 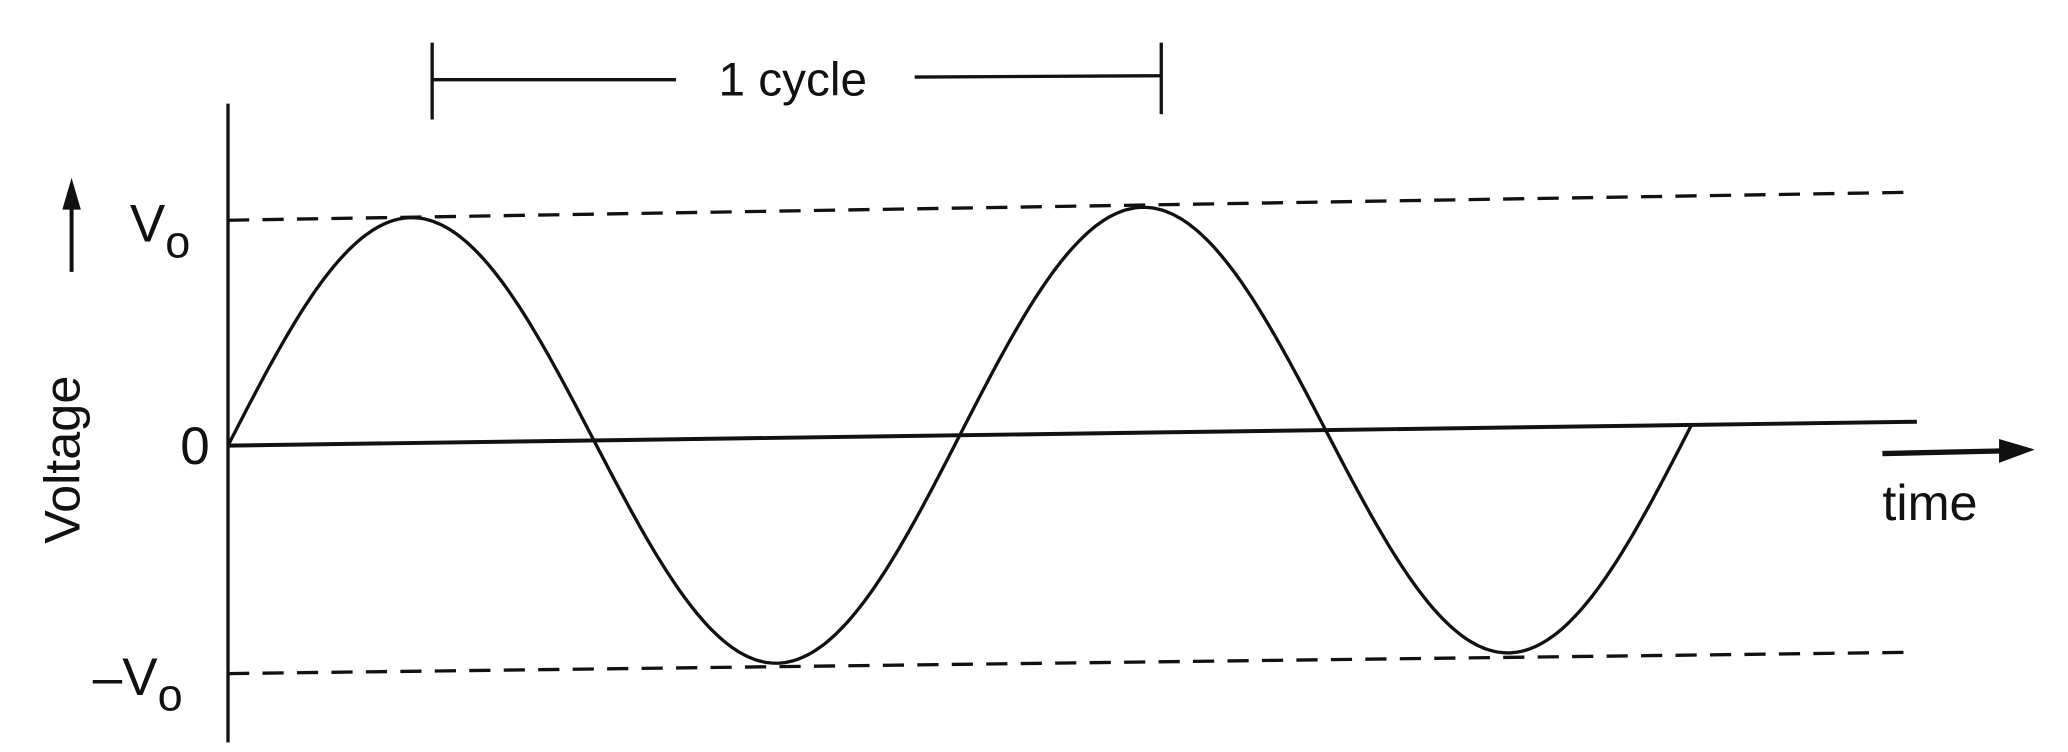 I want to click on negative-peak-voltage-label: –Vo, so click(x=138, y=684).